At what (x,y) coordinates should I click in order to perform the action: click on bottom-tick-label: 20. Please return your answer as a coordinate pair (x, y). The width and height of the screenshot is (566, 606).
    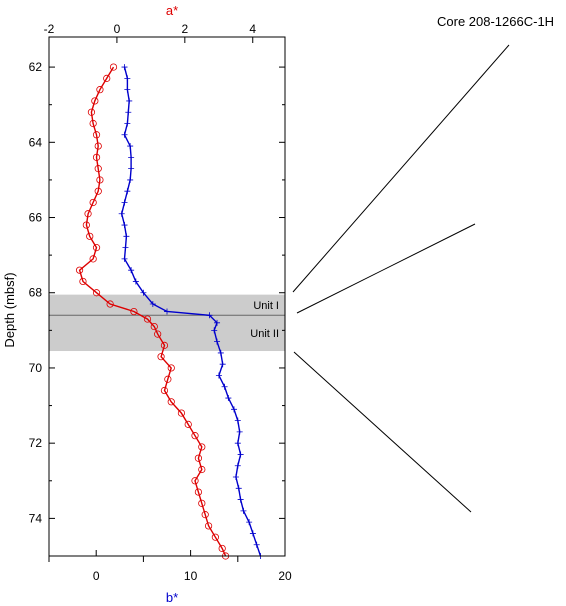
    Looking at the image, I should click on (285, 576).